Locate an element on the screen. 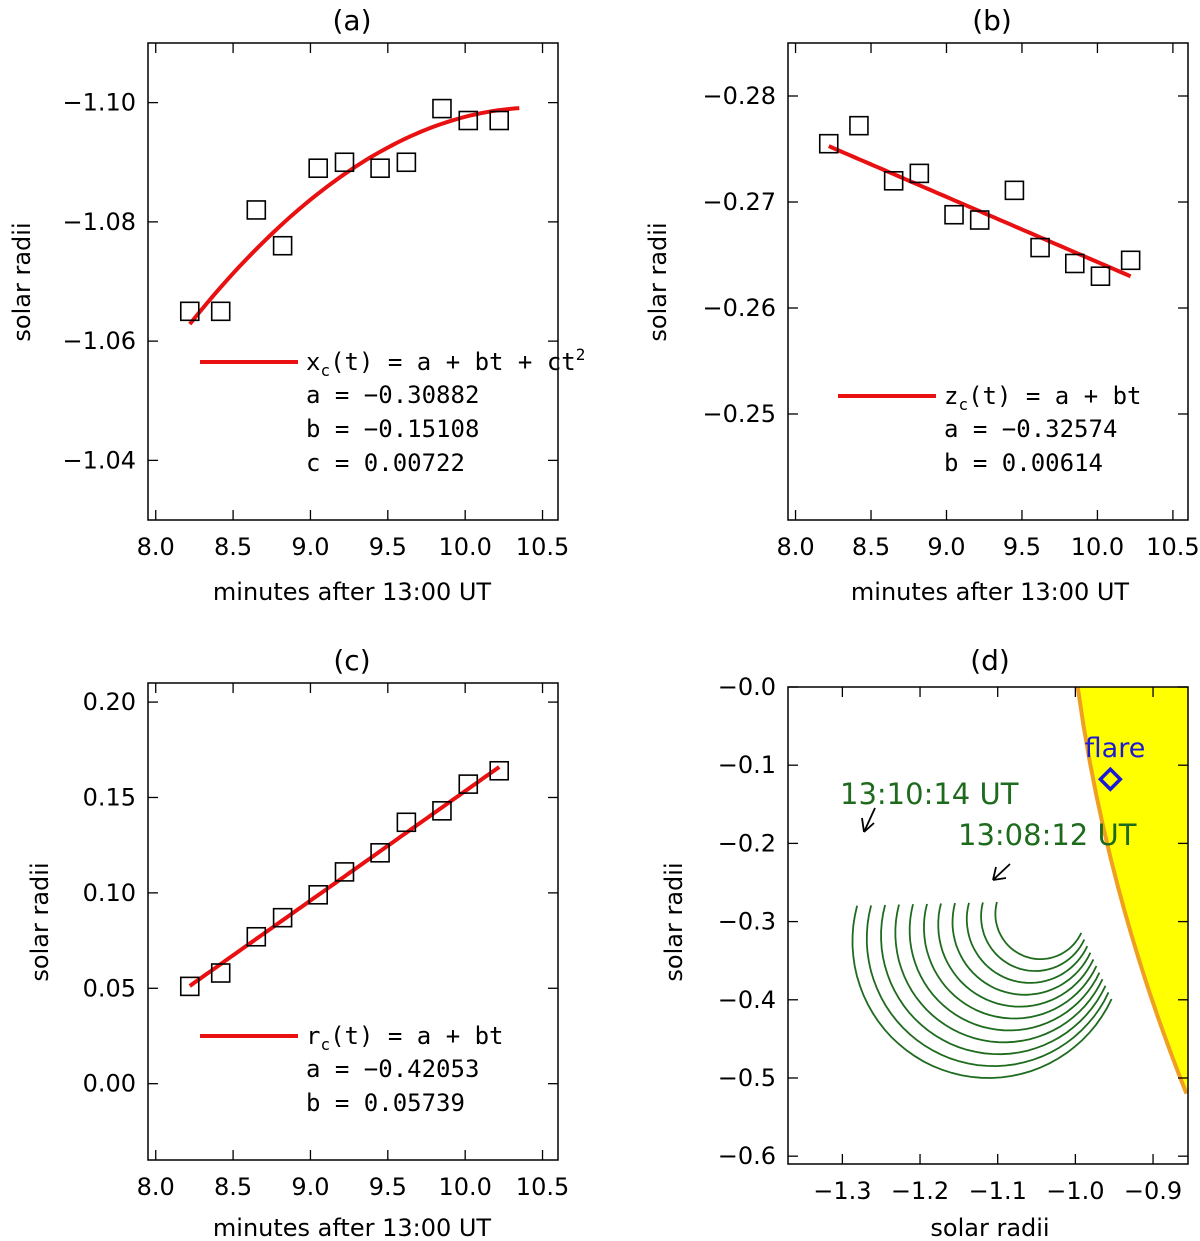 The image size is (1200, 1241). panel-c-marks is located at coordinates (344, 878).